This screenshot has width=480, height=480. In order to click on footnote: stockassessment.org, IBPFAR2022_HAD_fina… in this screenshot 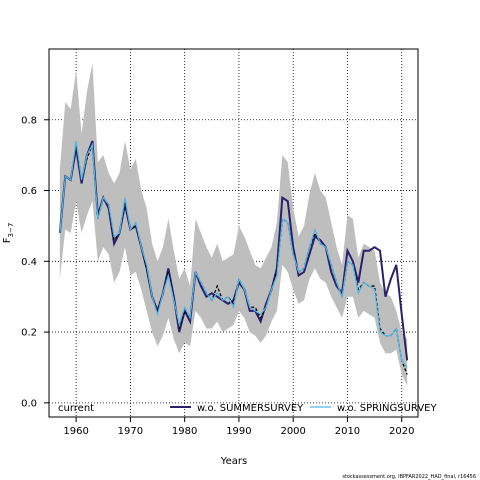, I will do `click(409, 477)`.